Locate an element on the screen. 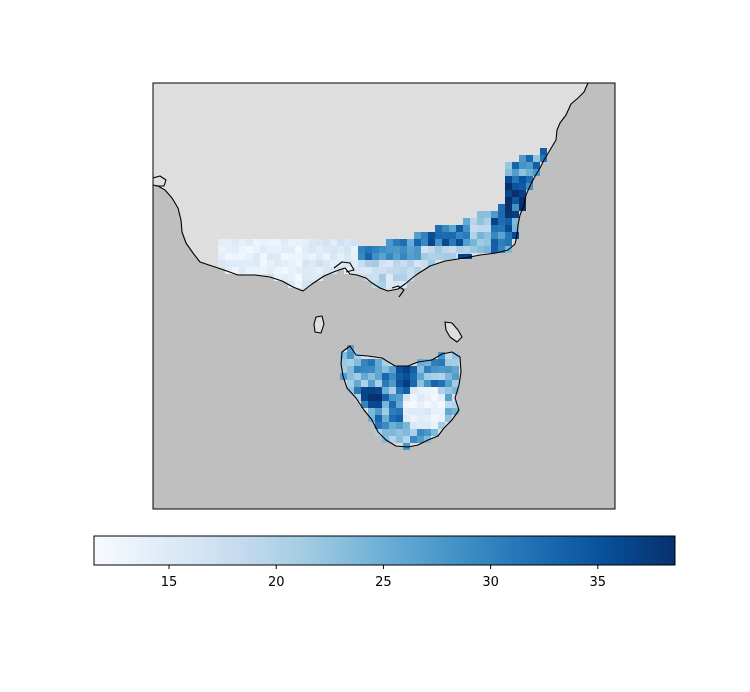 The height and width of the screenshot is (692, 750). colorbar-tick-label: 15 is located at coordinates (169, 582).